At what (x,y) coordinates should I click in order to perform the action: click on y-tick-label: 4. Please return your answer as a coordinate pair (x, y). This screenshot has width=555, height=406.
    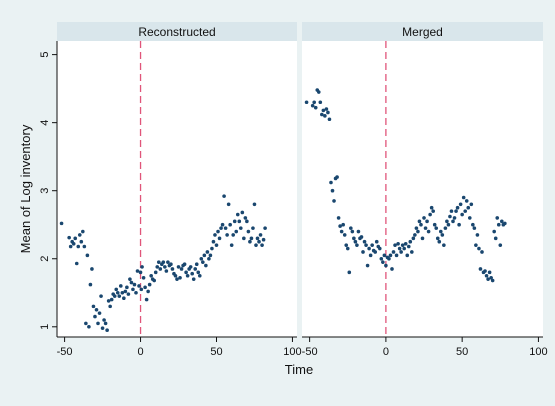
    Looking at the image, I should click on (45, 123).